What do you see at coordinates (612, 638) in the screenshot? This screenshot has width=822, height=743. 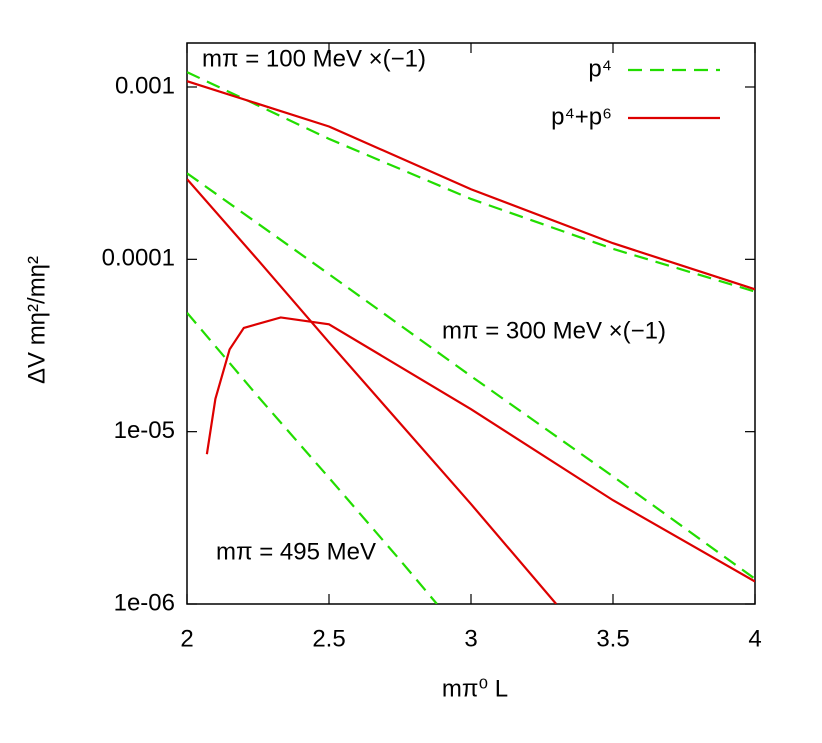 I see `x-tick-label: 3.5` at bounding box center [612, 638].